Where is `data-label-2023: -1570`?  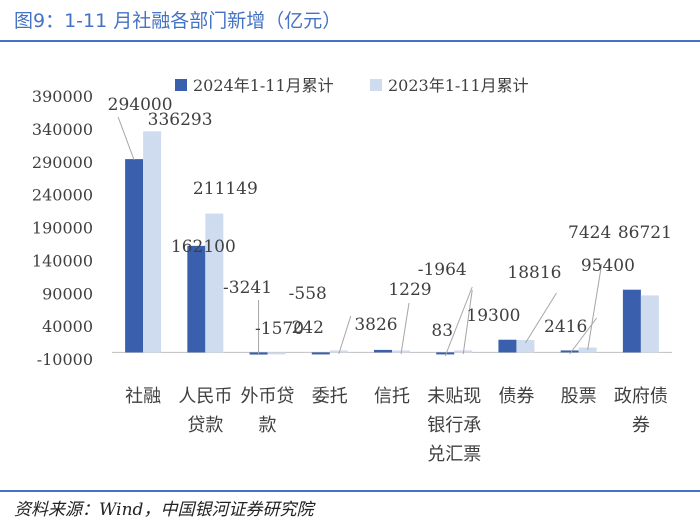 data-label-2023: -1570 is located at coordinates (279, 329).